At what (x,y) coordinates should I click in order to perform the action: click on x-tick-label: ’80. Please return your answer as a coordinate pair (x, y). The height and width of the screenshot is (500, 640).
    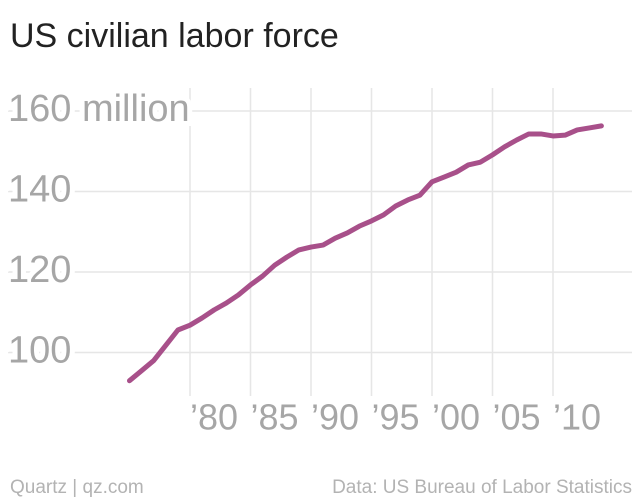
    Looking at the image, I should click on (214, 417).